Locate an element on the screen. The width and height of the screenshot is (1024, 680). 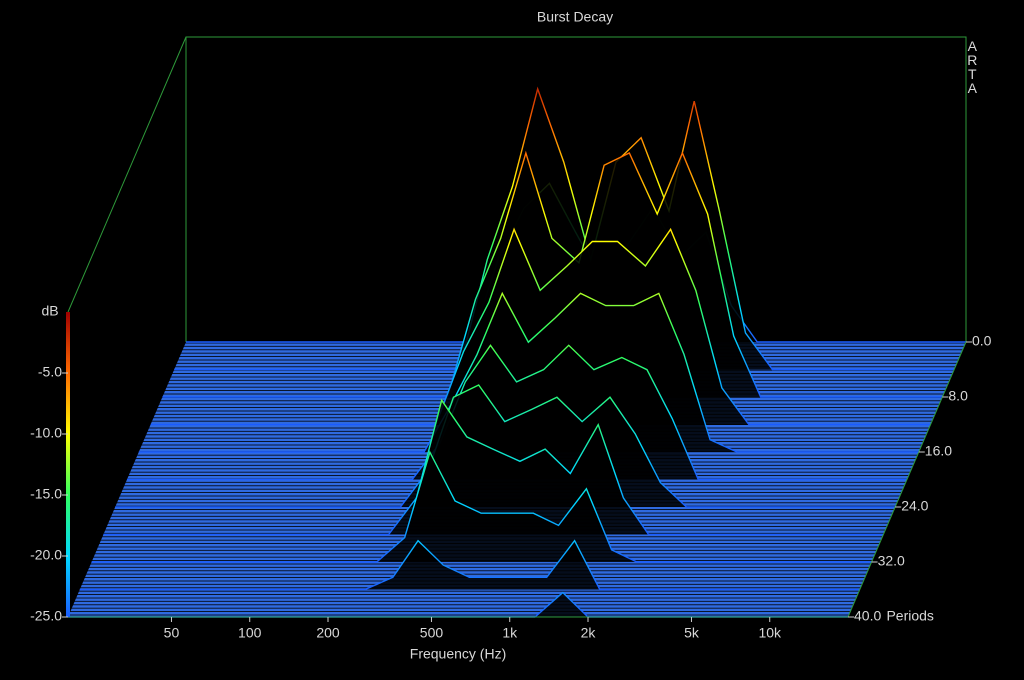
y-tick-label: 32.0 is located at coordinates (891, 561).